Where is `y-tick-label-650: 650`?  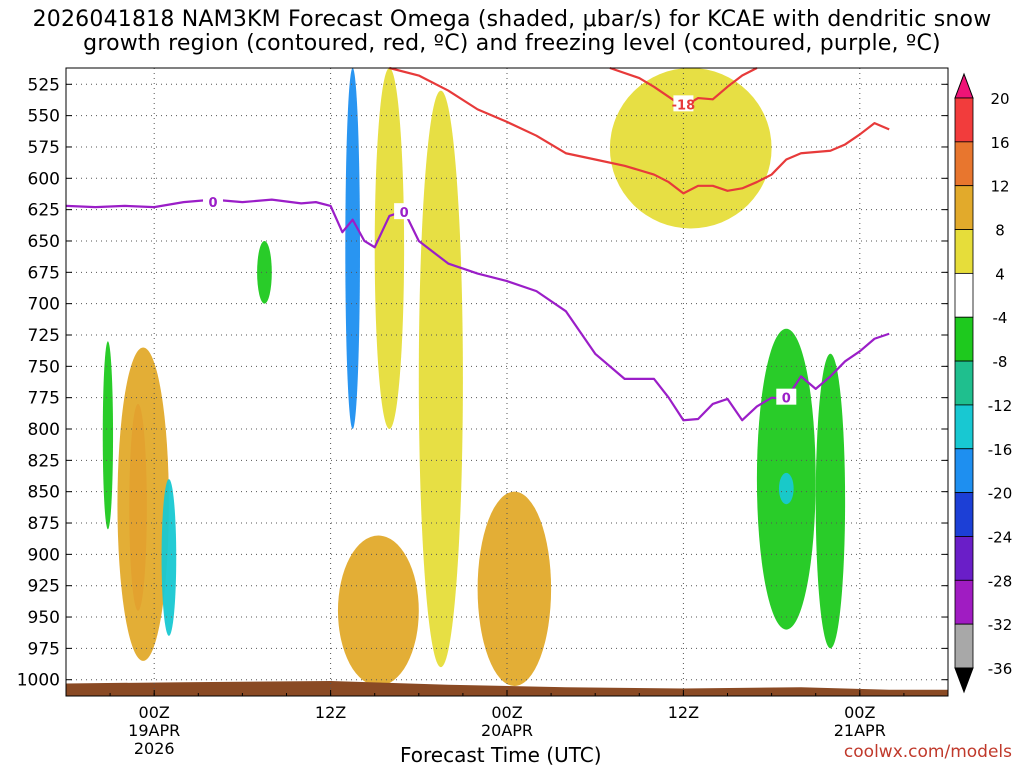 y-tick-label-650: 650 is located at coordinates (44, 242).